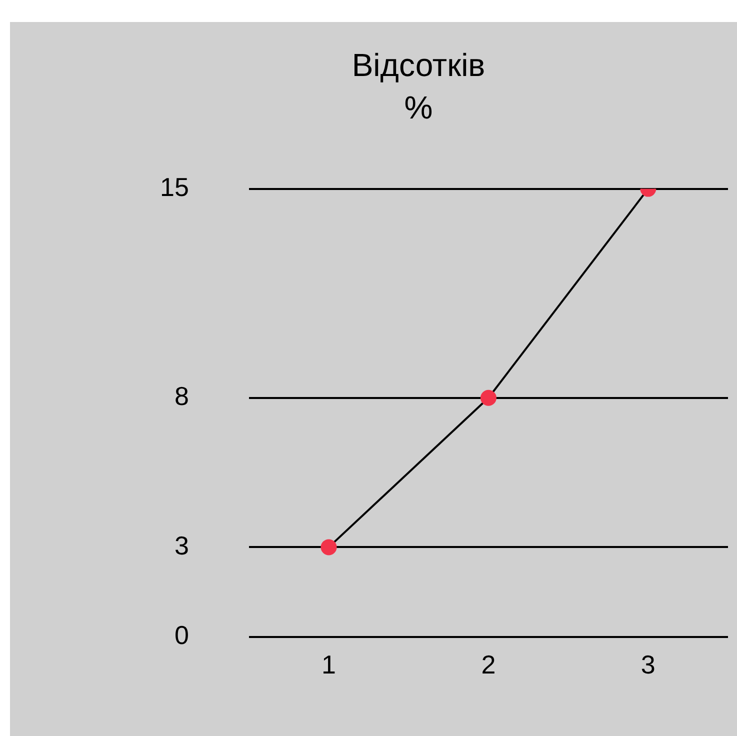 The width and height of the screenshot is (737, 736). Describe the element at coordinates (181, 396) in the screenshot. I see `y-tick-label: 8` at that location.